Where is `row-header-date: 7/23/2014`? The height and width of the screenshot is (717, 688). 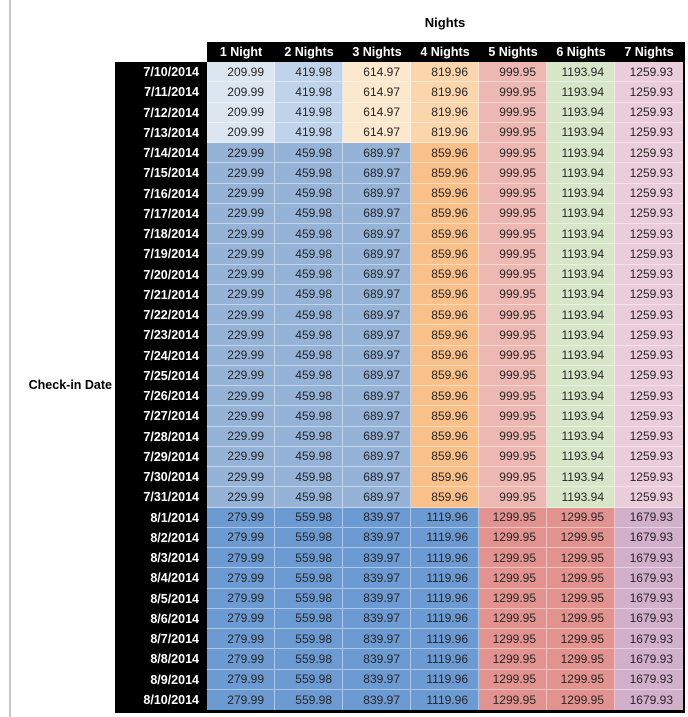 row-header-date: 7/23/2014 is located at coordinates (161, 335).